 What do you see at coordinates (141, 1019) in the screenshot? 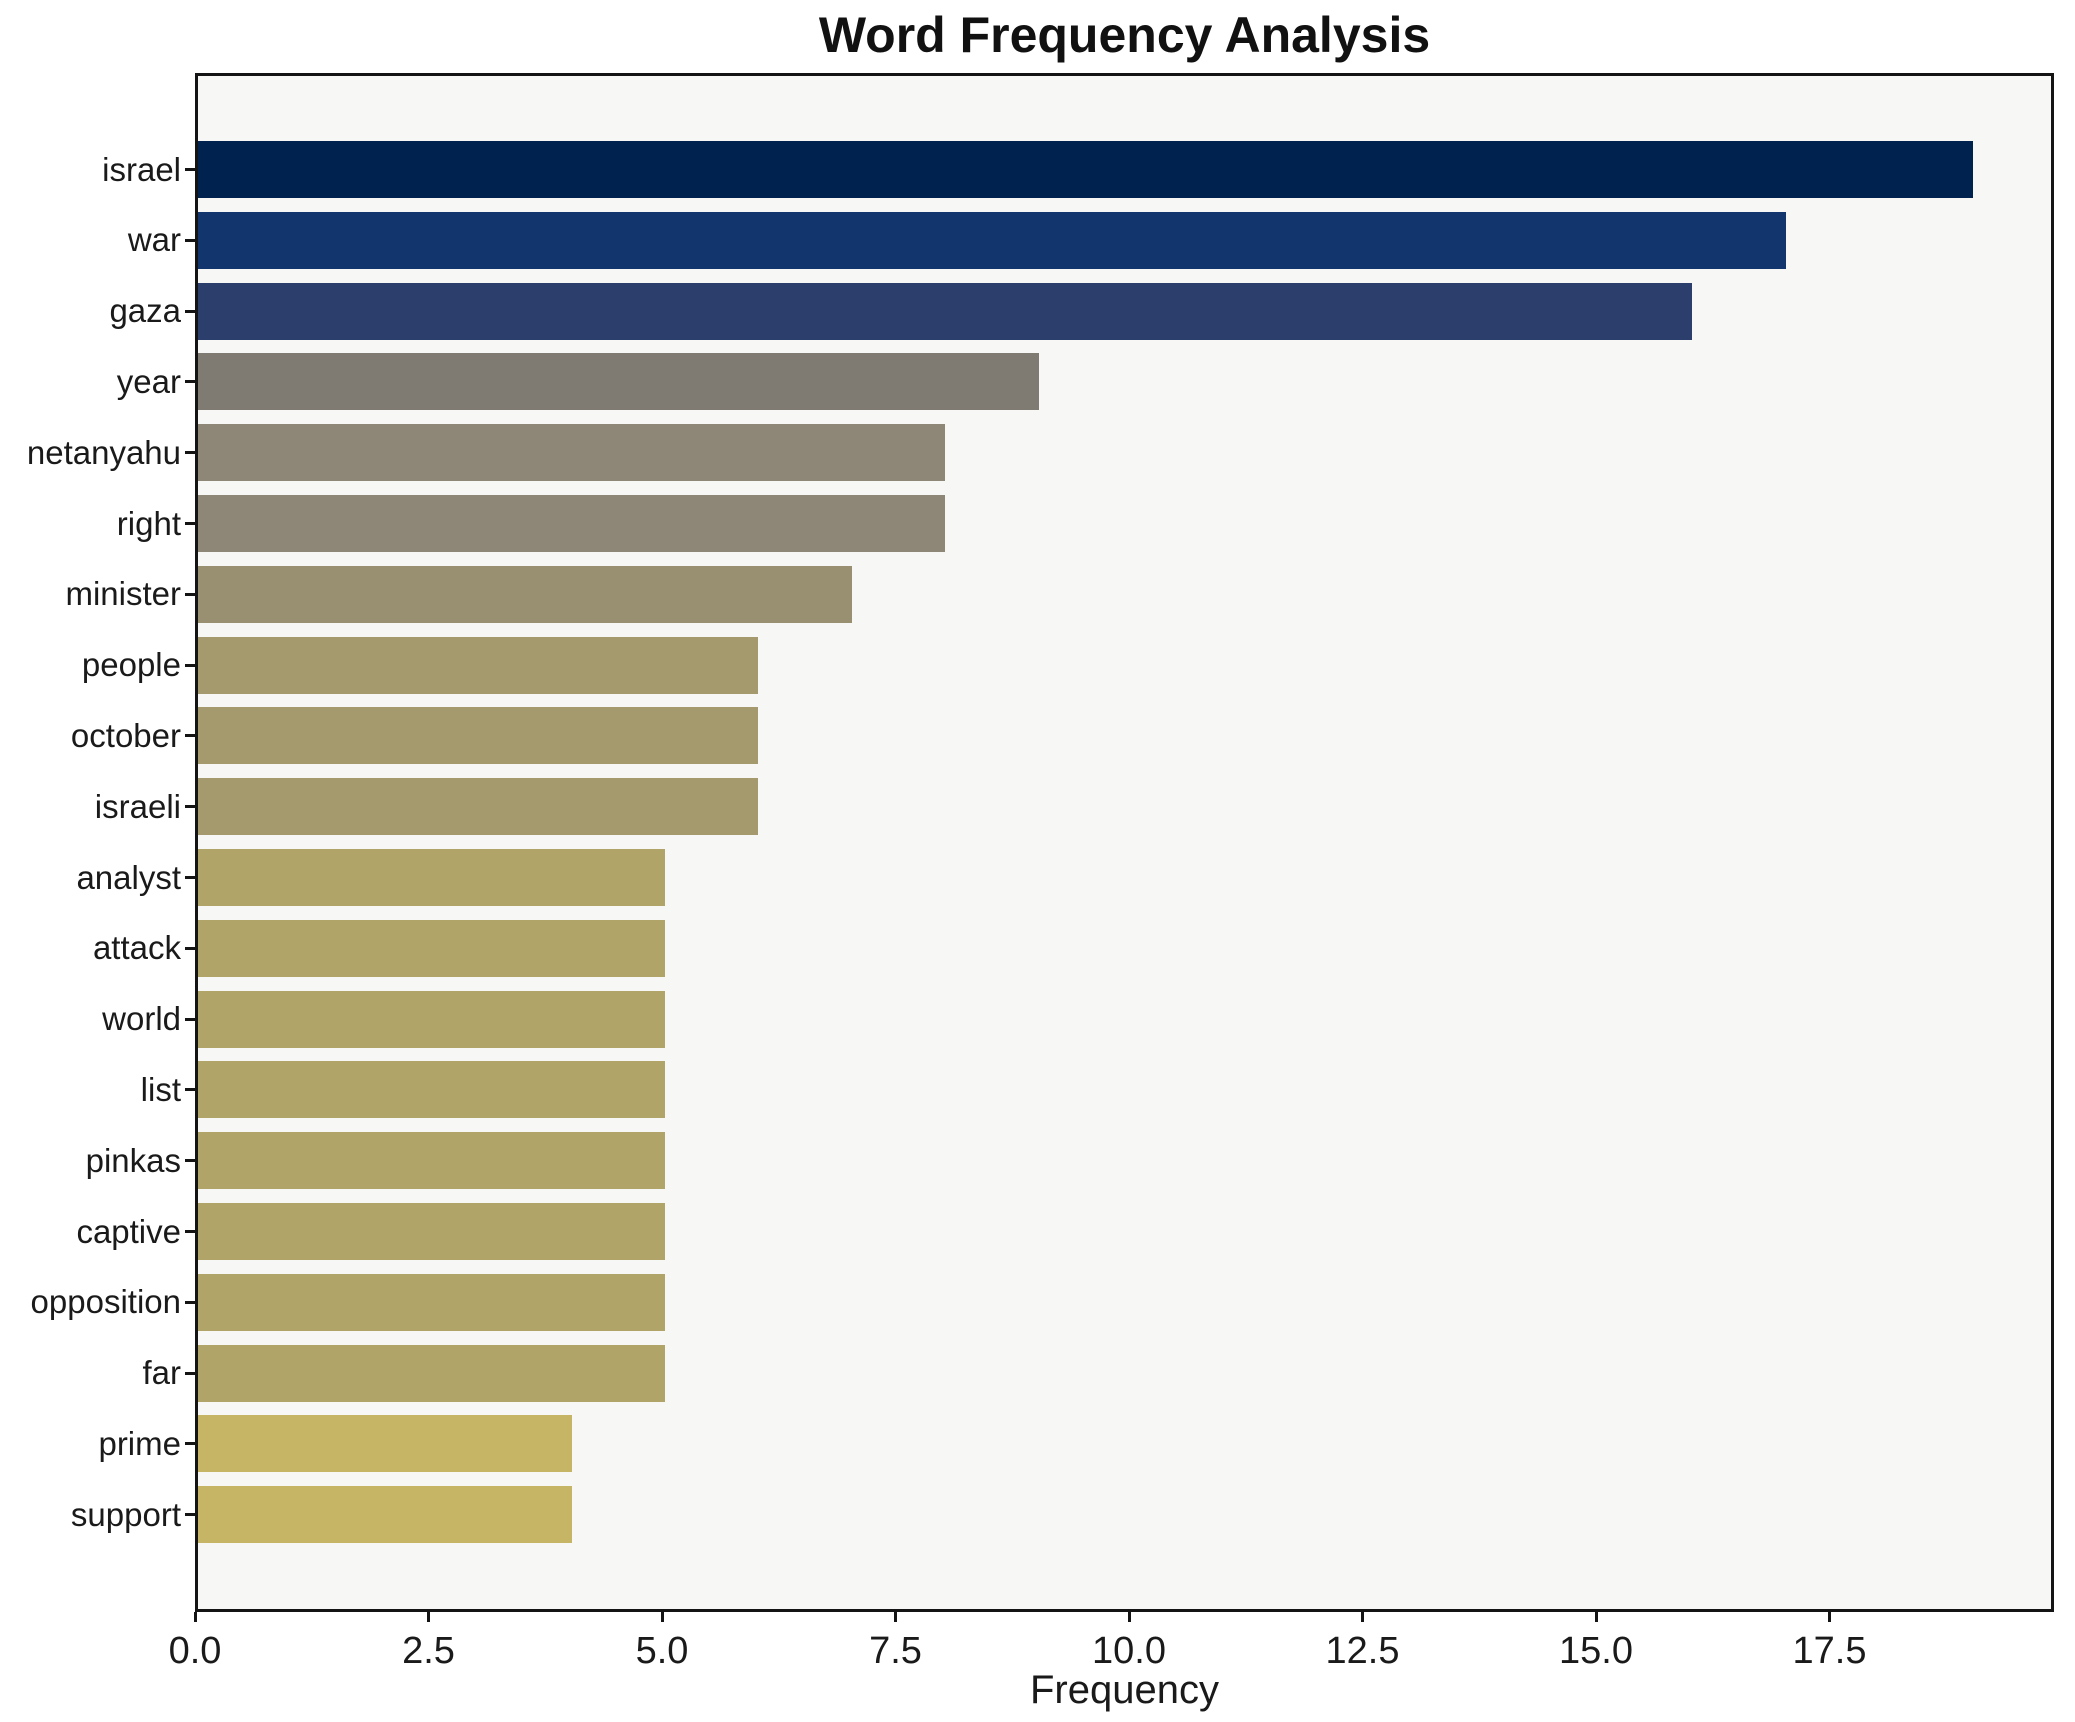
I see `y-tick-label-world: world` at bounding box center [141, 1019].